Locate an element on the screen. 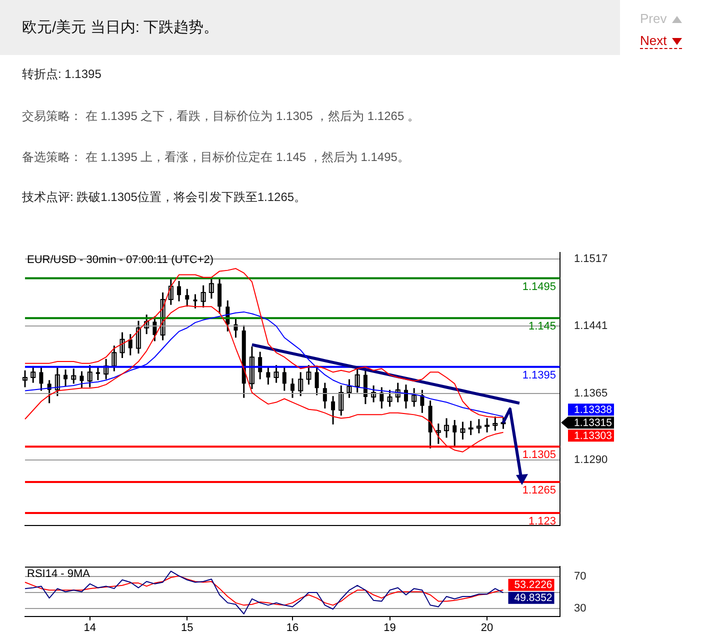 This screenshot has height=637, width=704. y-tick-label: 1.1290 is located at coordinates (591, 460).